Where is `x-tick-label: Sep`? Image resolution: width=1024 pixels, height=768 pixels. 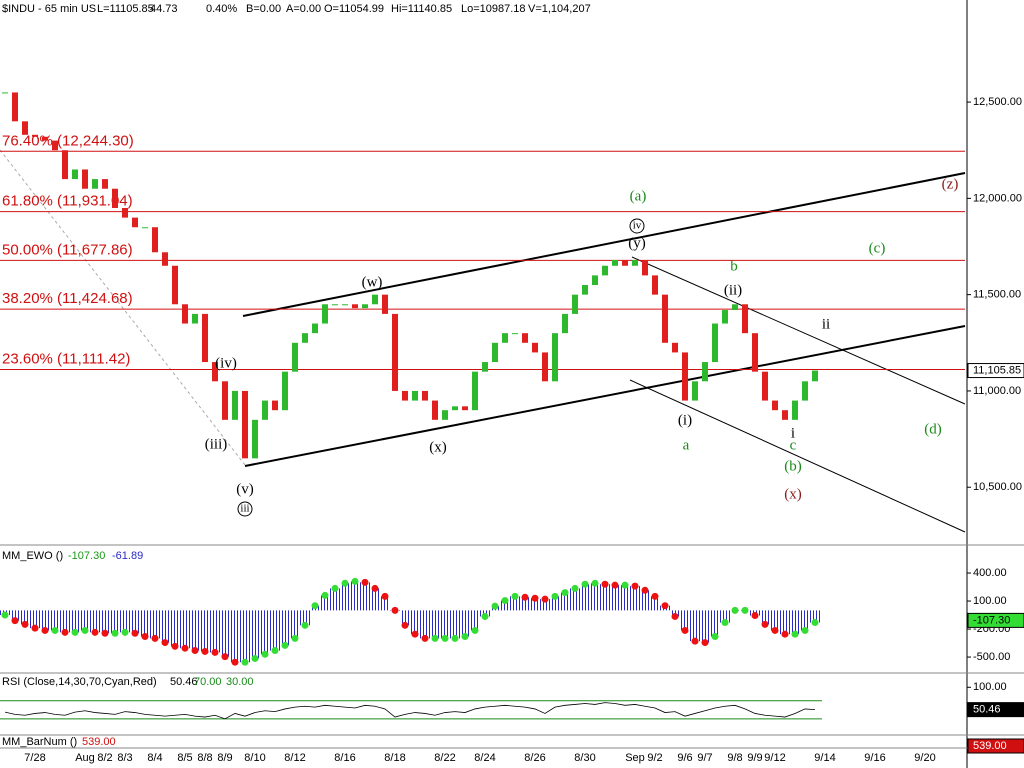 x-tick-label: Sep is located at coordinates (635, 758).